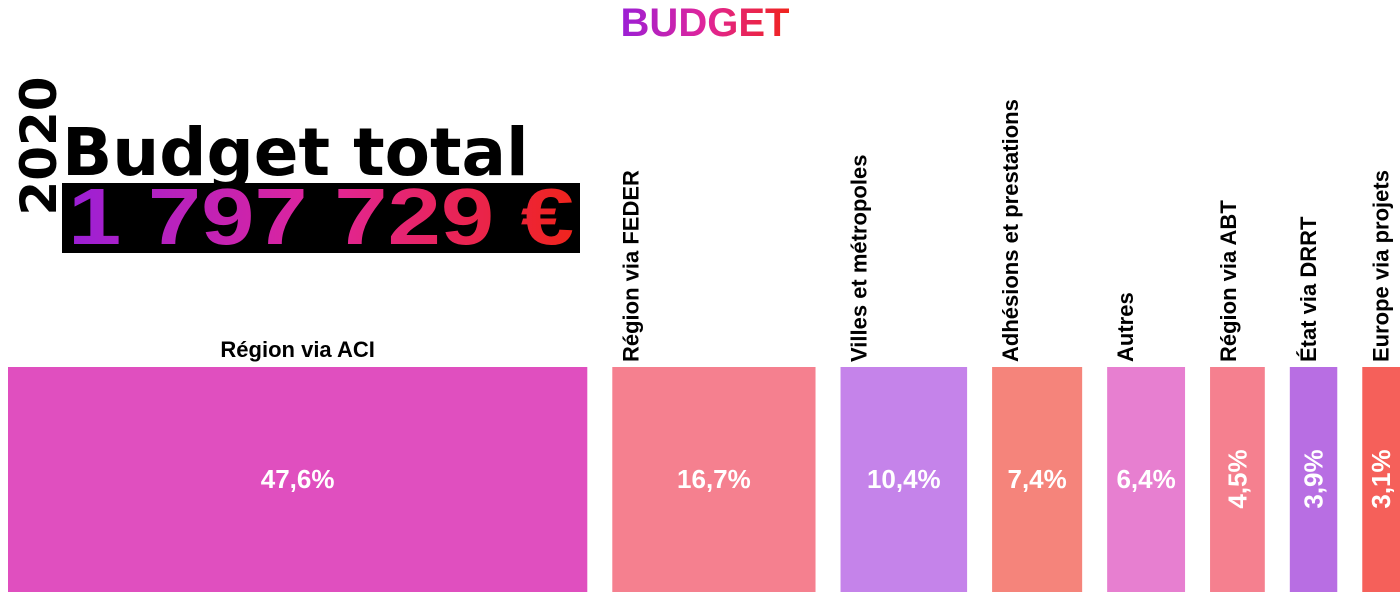 The height and width of the screenshot is (592, 1400). I want to click on total: 1 797 729 €, so click(321, 216).